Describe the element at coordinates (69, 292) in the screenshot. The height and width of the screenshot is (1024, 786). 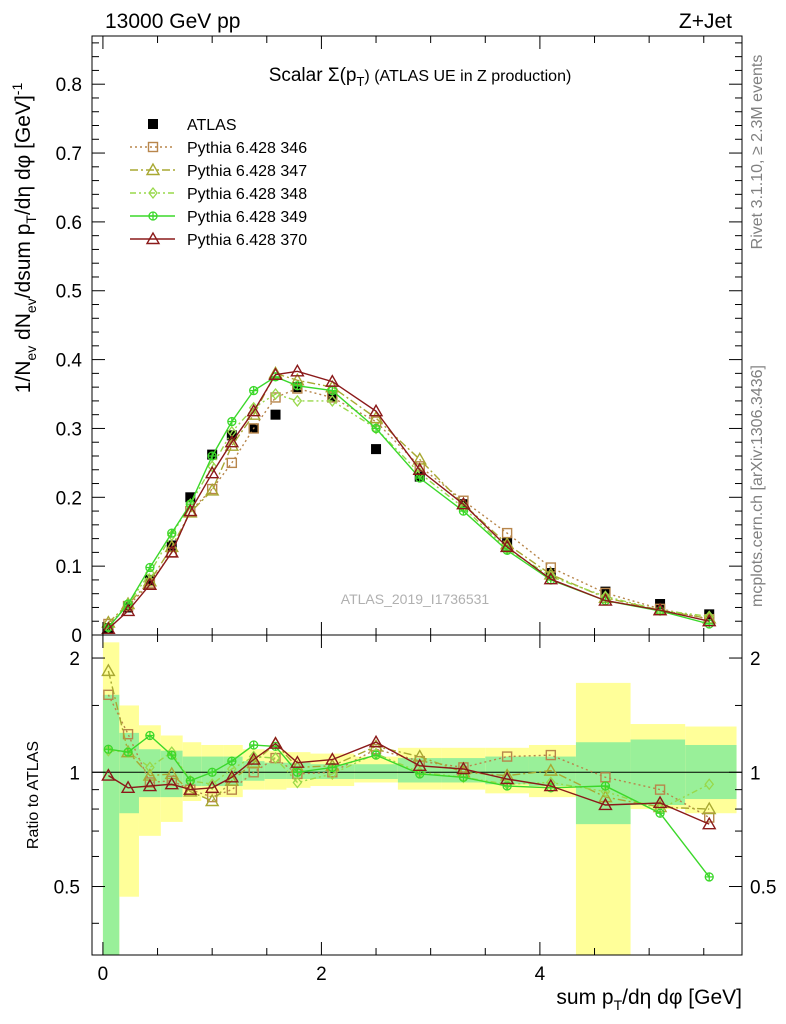
I see `main-ytick-label-5: 0.5` at that location.